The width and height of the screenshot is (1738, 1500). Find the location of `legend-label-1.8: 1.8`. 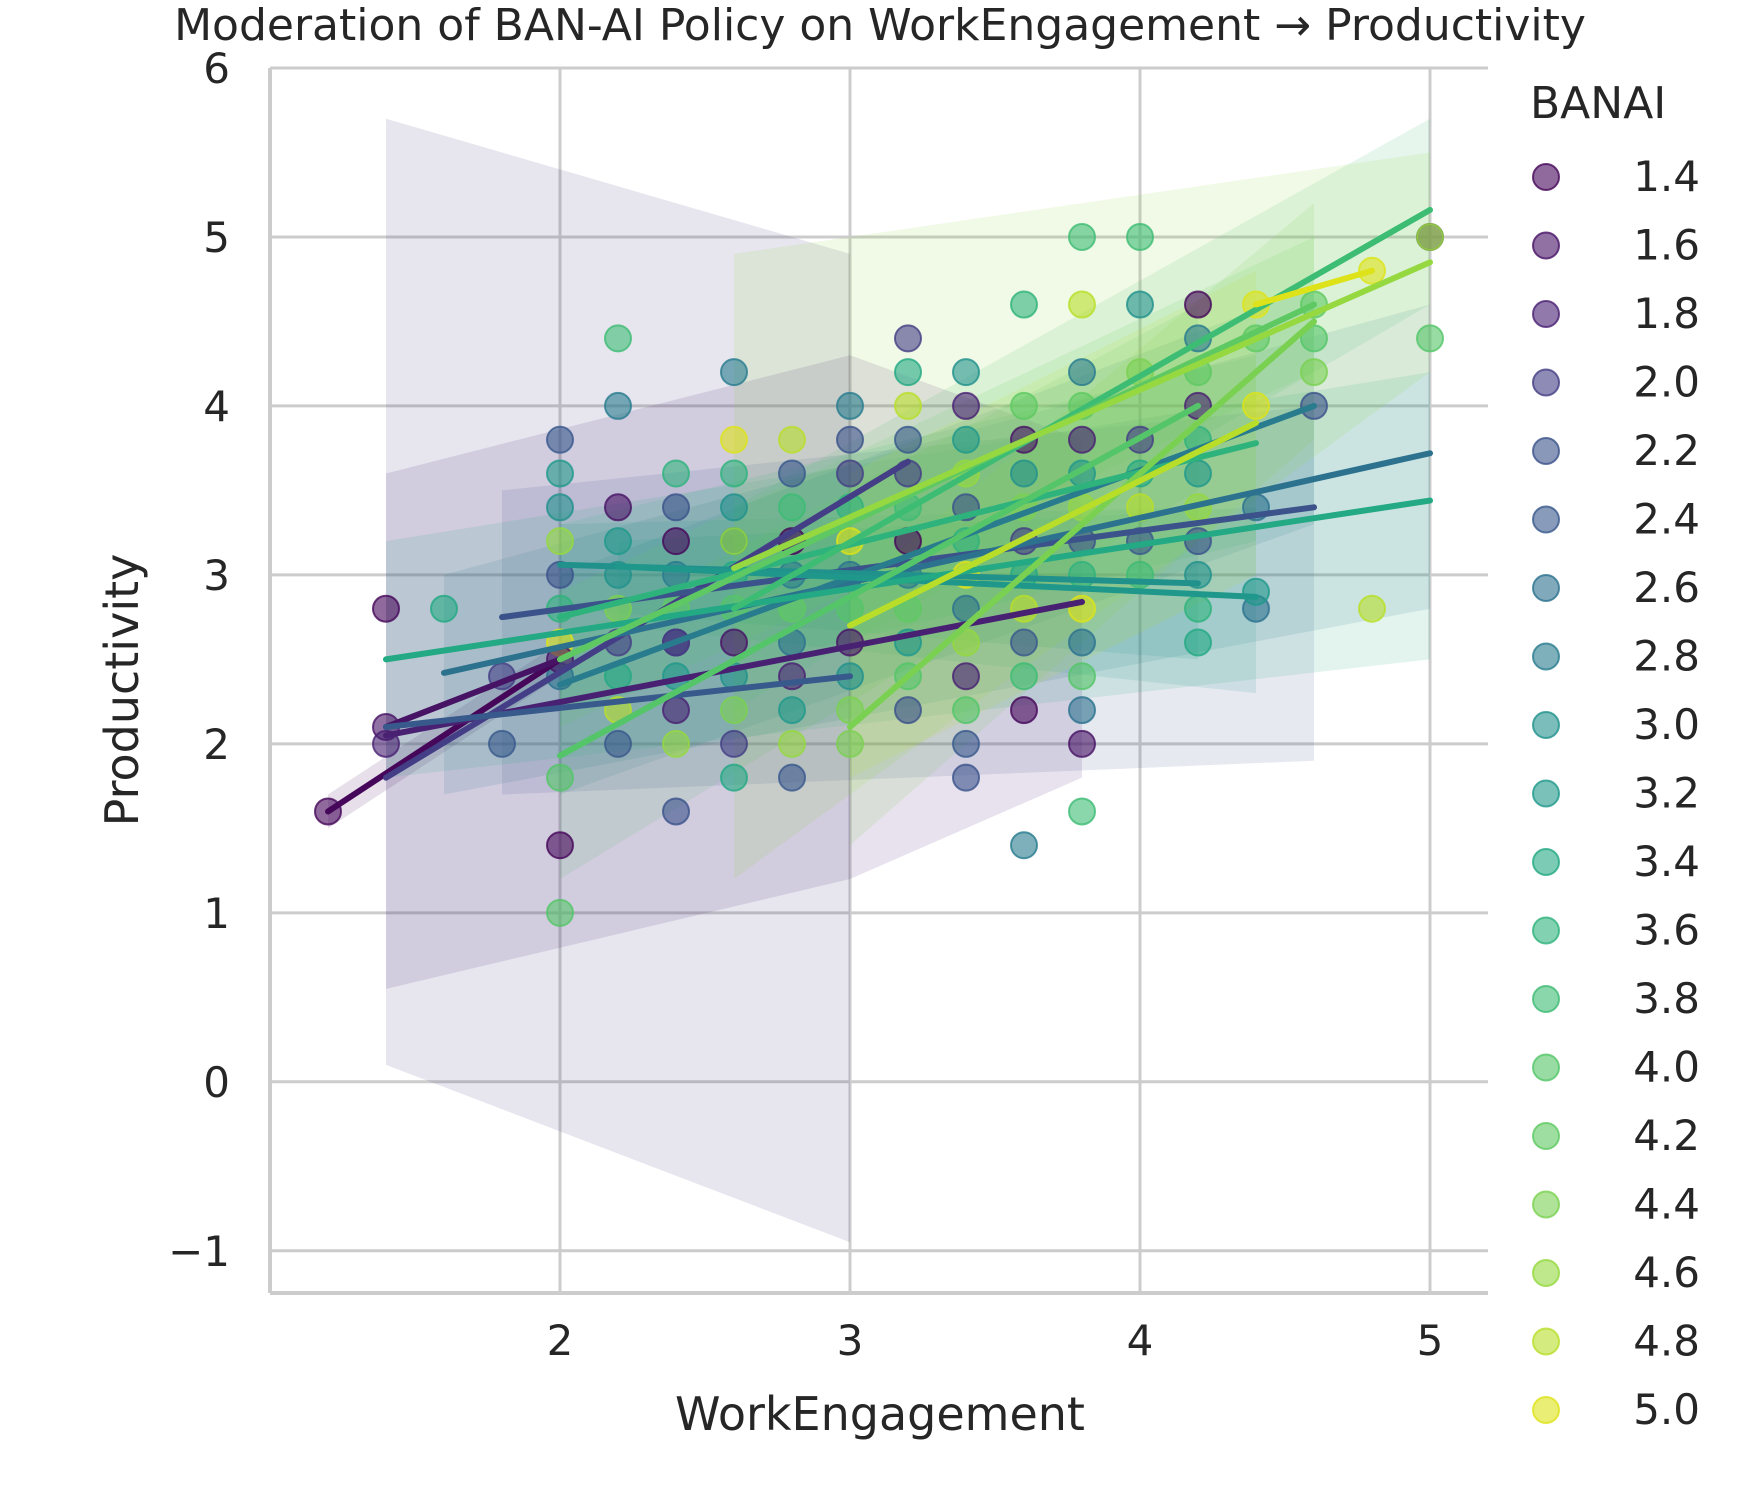

legend-label-1.8: 1.8 is located at coordinates (1666, 313).